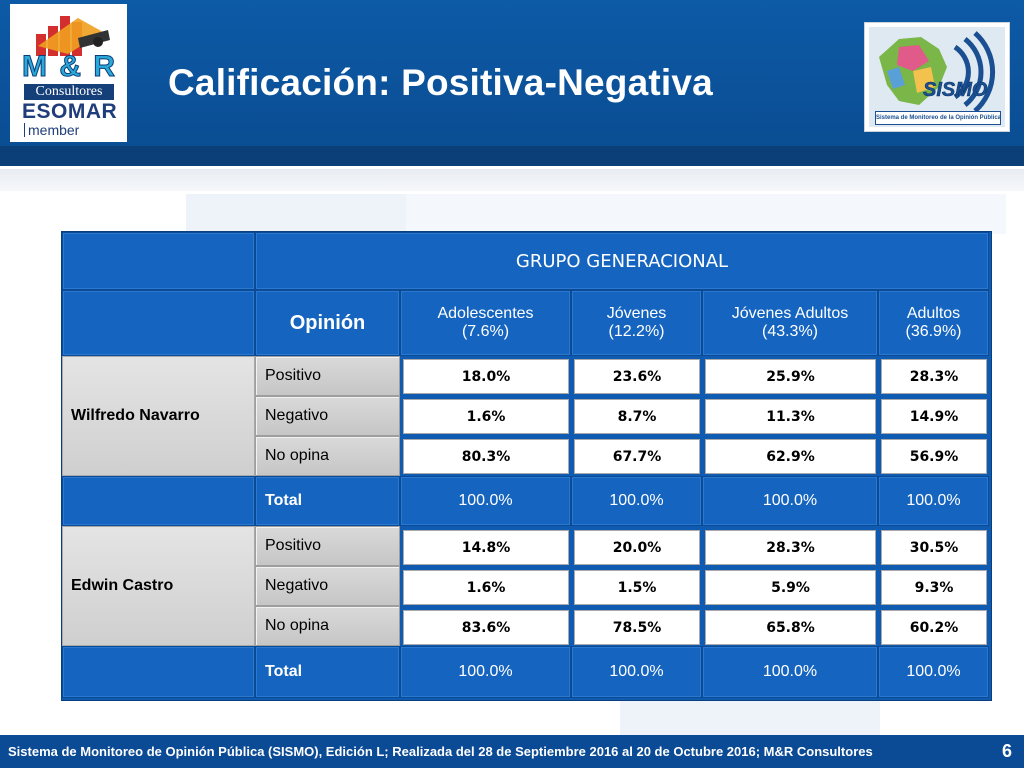 The height and width of the screenshot is (768, 1024). I want to click on table-cell: 30.5%, so click(934, 547).